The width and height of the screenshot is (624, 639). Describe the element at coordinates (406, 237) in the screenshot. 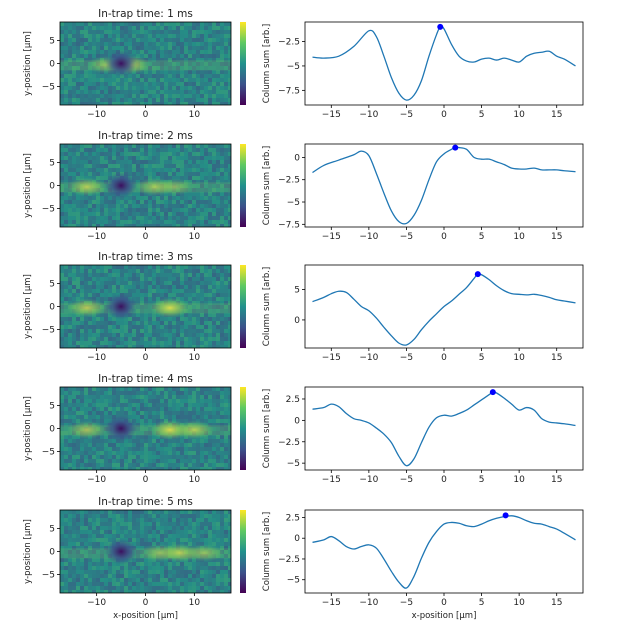

I see `x-tick-label: −5` at that location.